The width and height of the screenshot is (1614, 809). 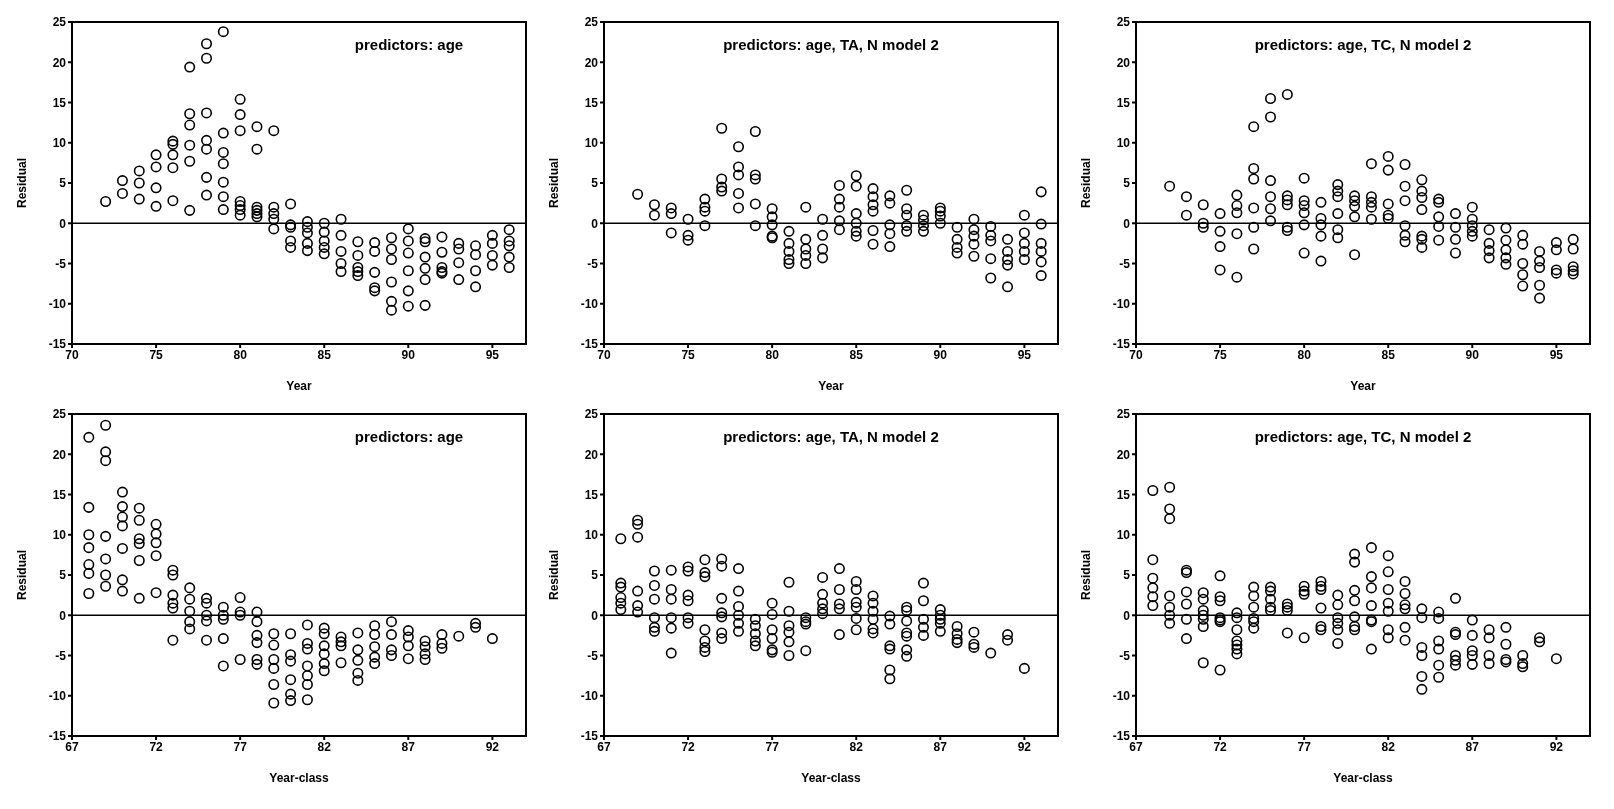 What do you see at coordinates (240, 746) in the screenshot?
I see `x-tick-label: 77` at bounding box center [240, 746].